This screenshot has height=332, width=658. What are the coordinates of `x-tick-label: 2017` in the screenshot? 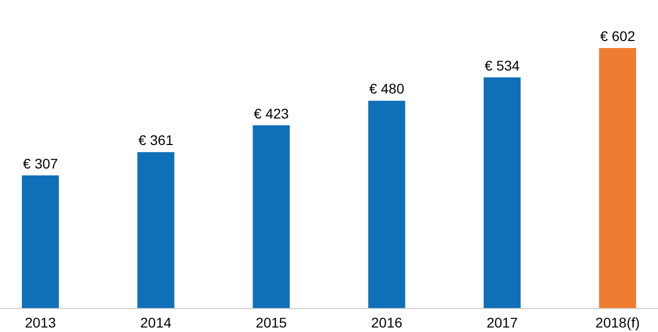 It's located at (502, 322).